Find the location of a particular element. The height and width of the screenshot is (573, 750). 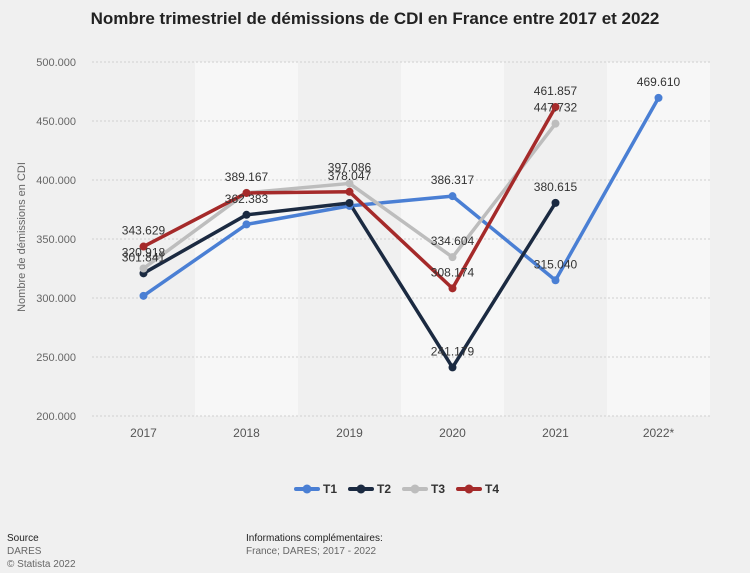

copyright: © Statista 2022 is located at coordinates (41, 564).